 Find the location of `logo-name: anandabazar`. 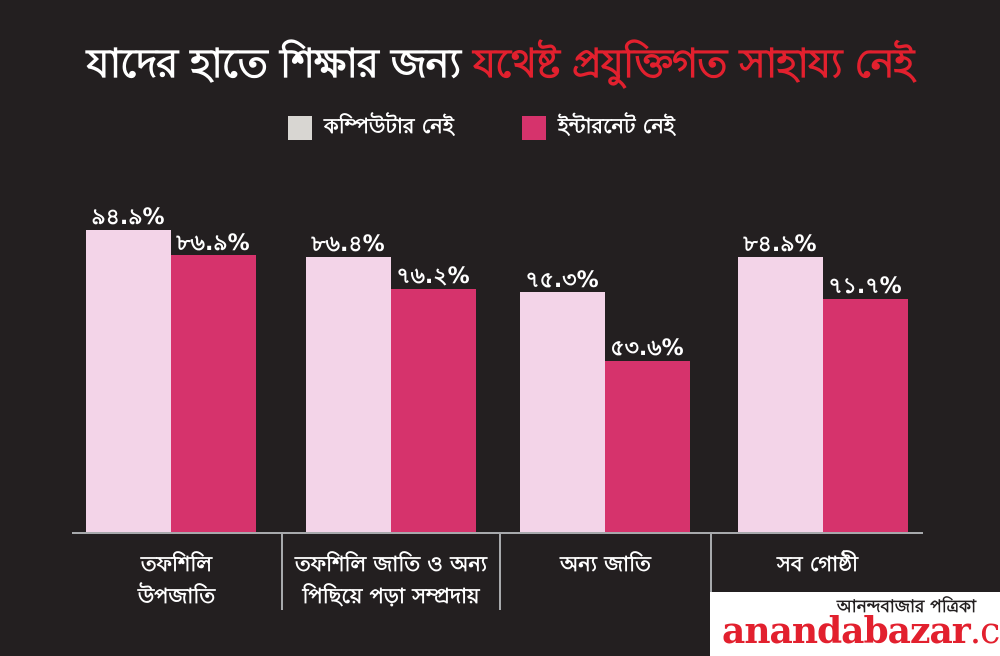

logo-name: anandabazar is located at coordinates (846, 631).